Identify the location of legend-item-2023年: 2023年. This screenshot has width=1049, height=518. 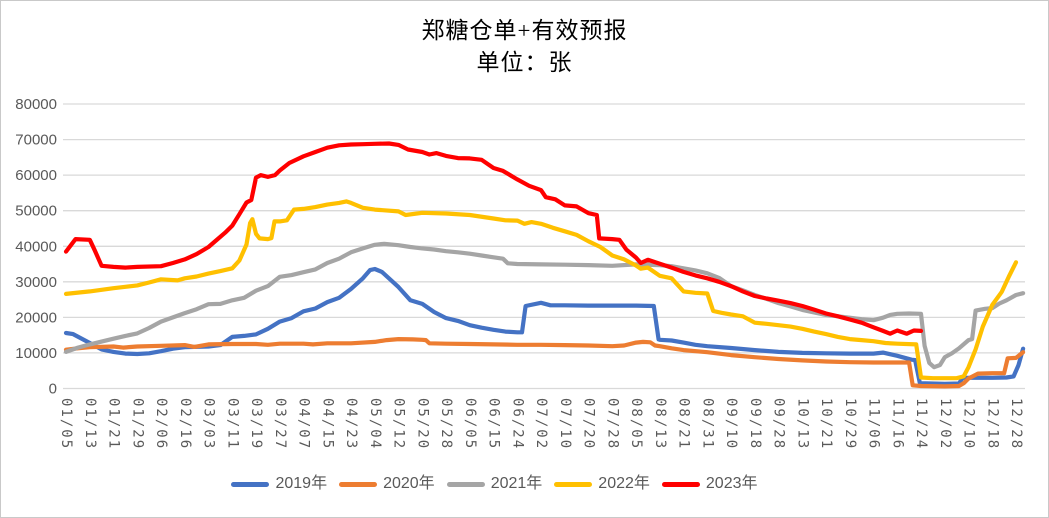
(709, 484).